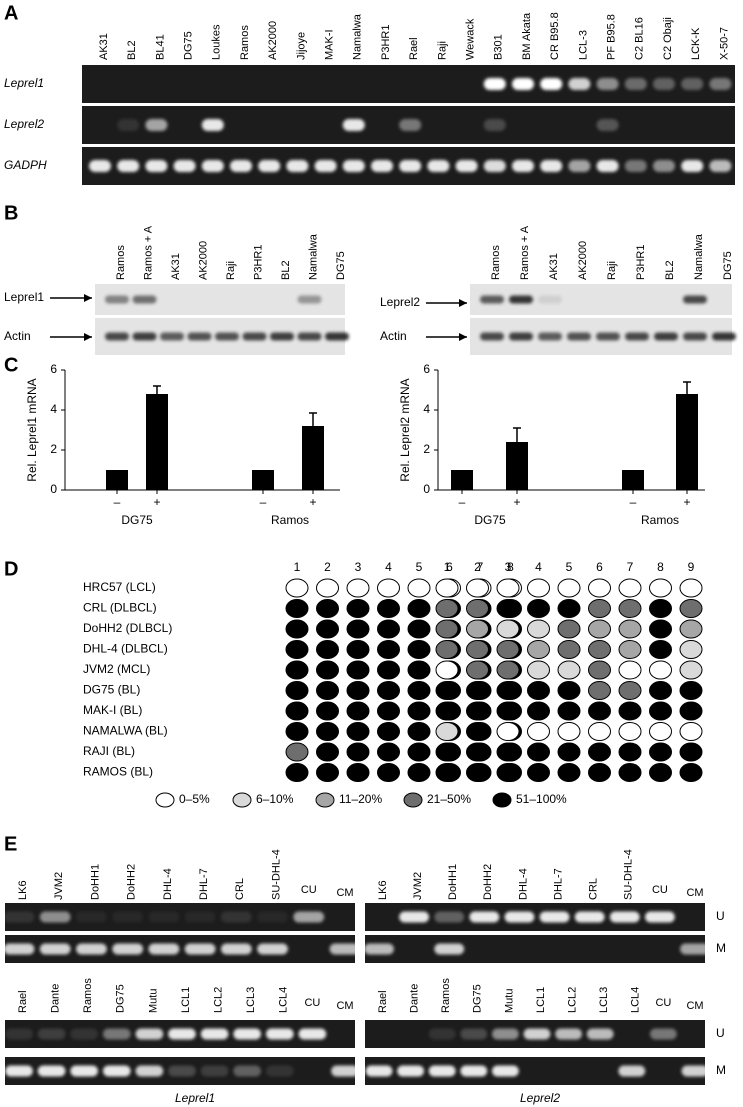 This screenshot has width=743, height=1107. I want to click on panel-label: B, so click(11, 213).